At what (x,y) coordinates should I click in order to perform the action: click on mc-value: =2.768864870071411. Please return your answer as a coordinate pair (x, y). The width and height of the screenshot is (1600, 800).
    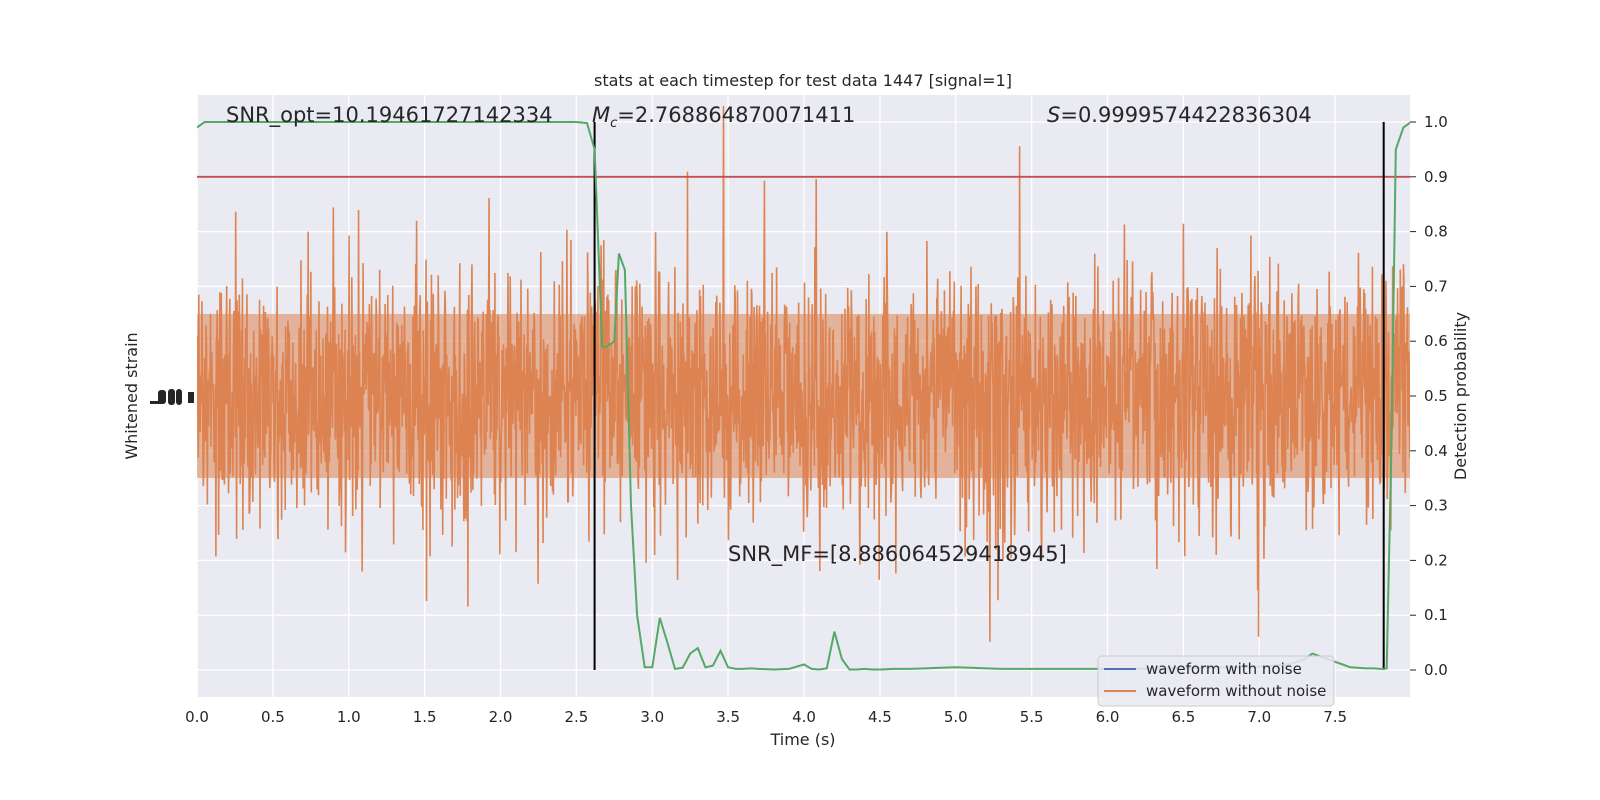
    Looking at the image, I should click on (736, 115).